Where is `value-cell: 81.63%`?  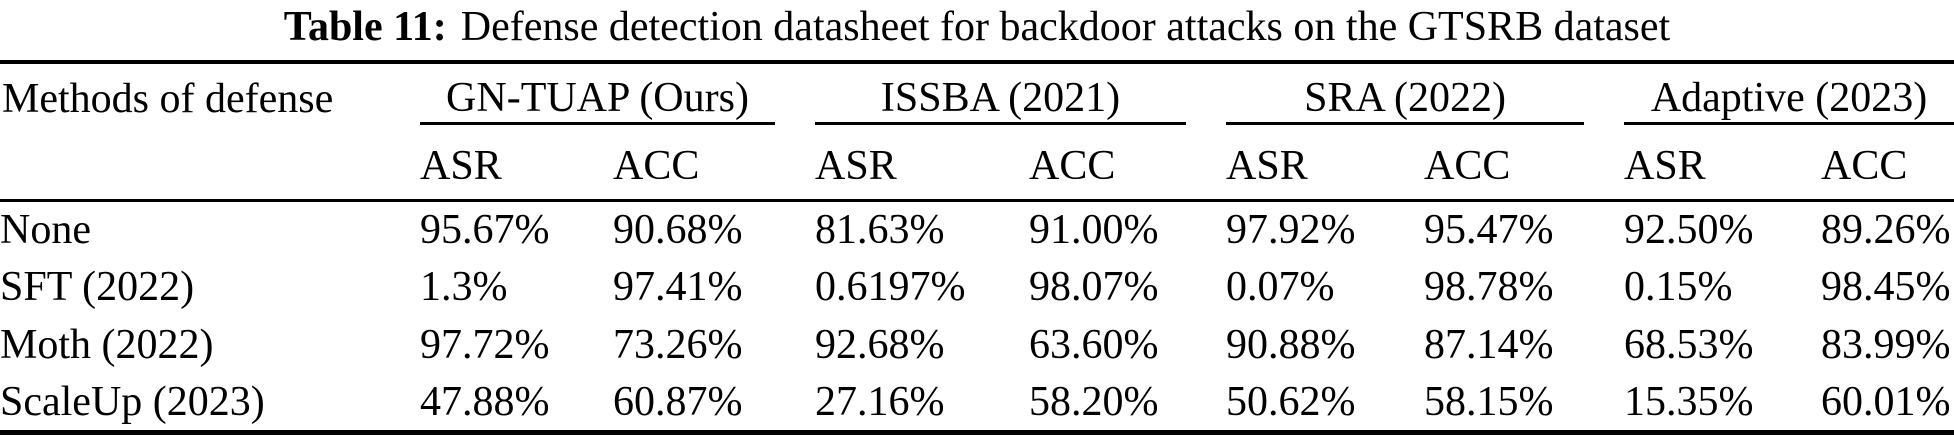 value-cell: 81.63% is located at coordinates (880, 229).